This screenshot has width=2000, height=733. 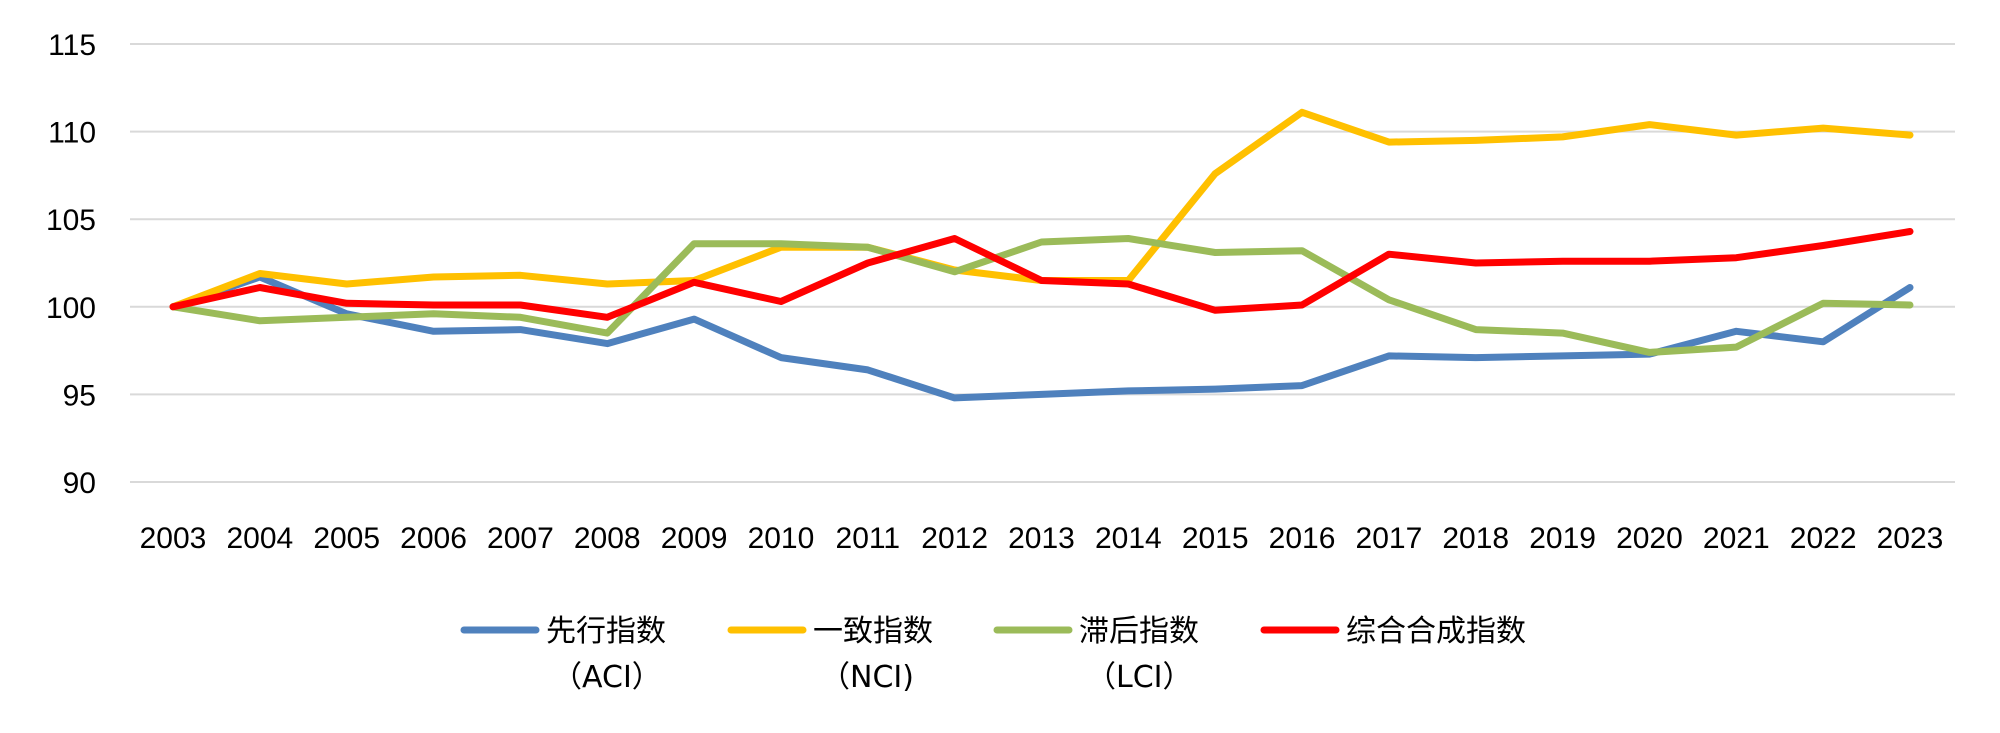 I want to click on x-tick-label: 2016, so click(x=1302, y=538).